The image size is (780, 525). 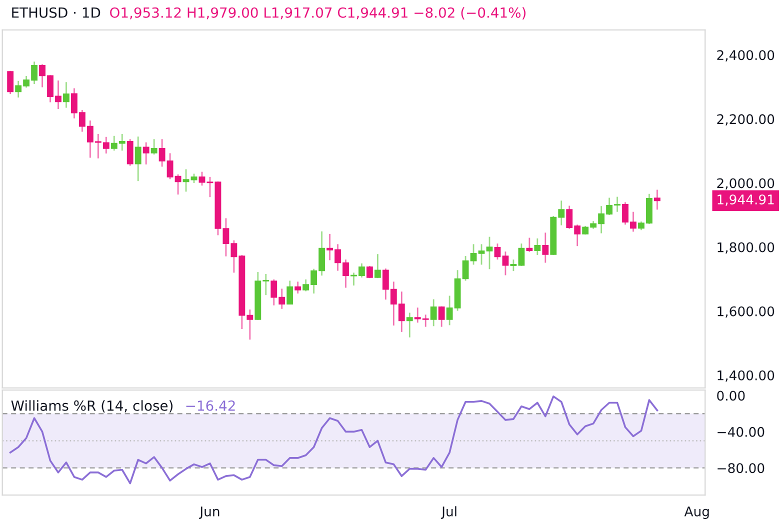 What do you see at coordinates (741, 431) in the screenshot?
I see `y-tick-label: −40.00` at bounding box center [741, 431].